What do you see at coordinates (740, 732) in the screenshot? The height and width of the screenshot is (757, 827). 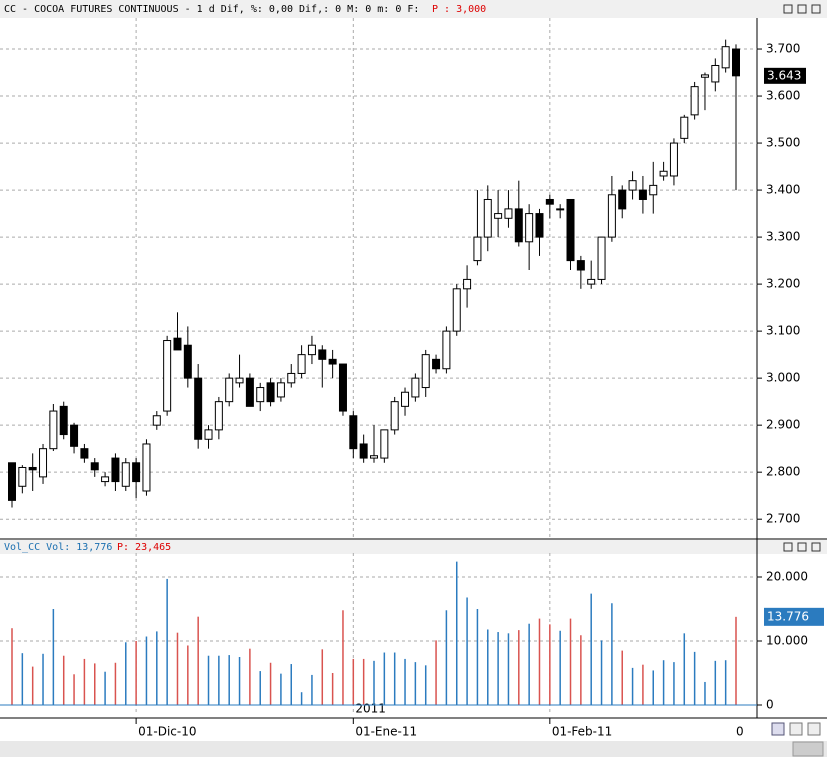 I see `axis-end-label: 0` at bounding box center [740, 732].